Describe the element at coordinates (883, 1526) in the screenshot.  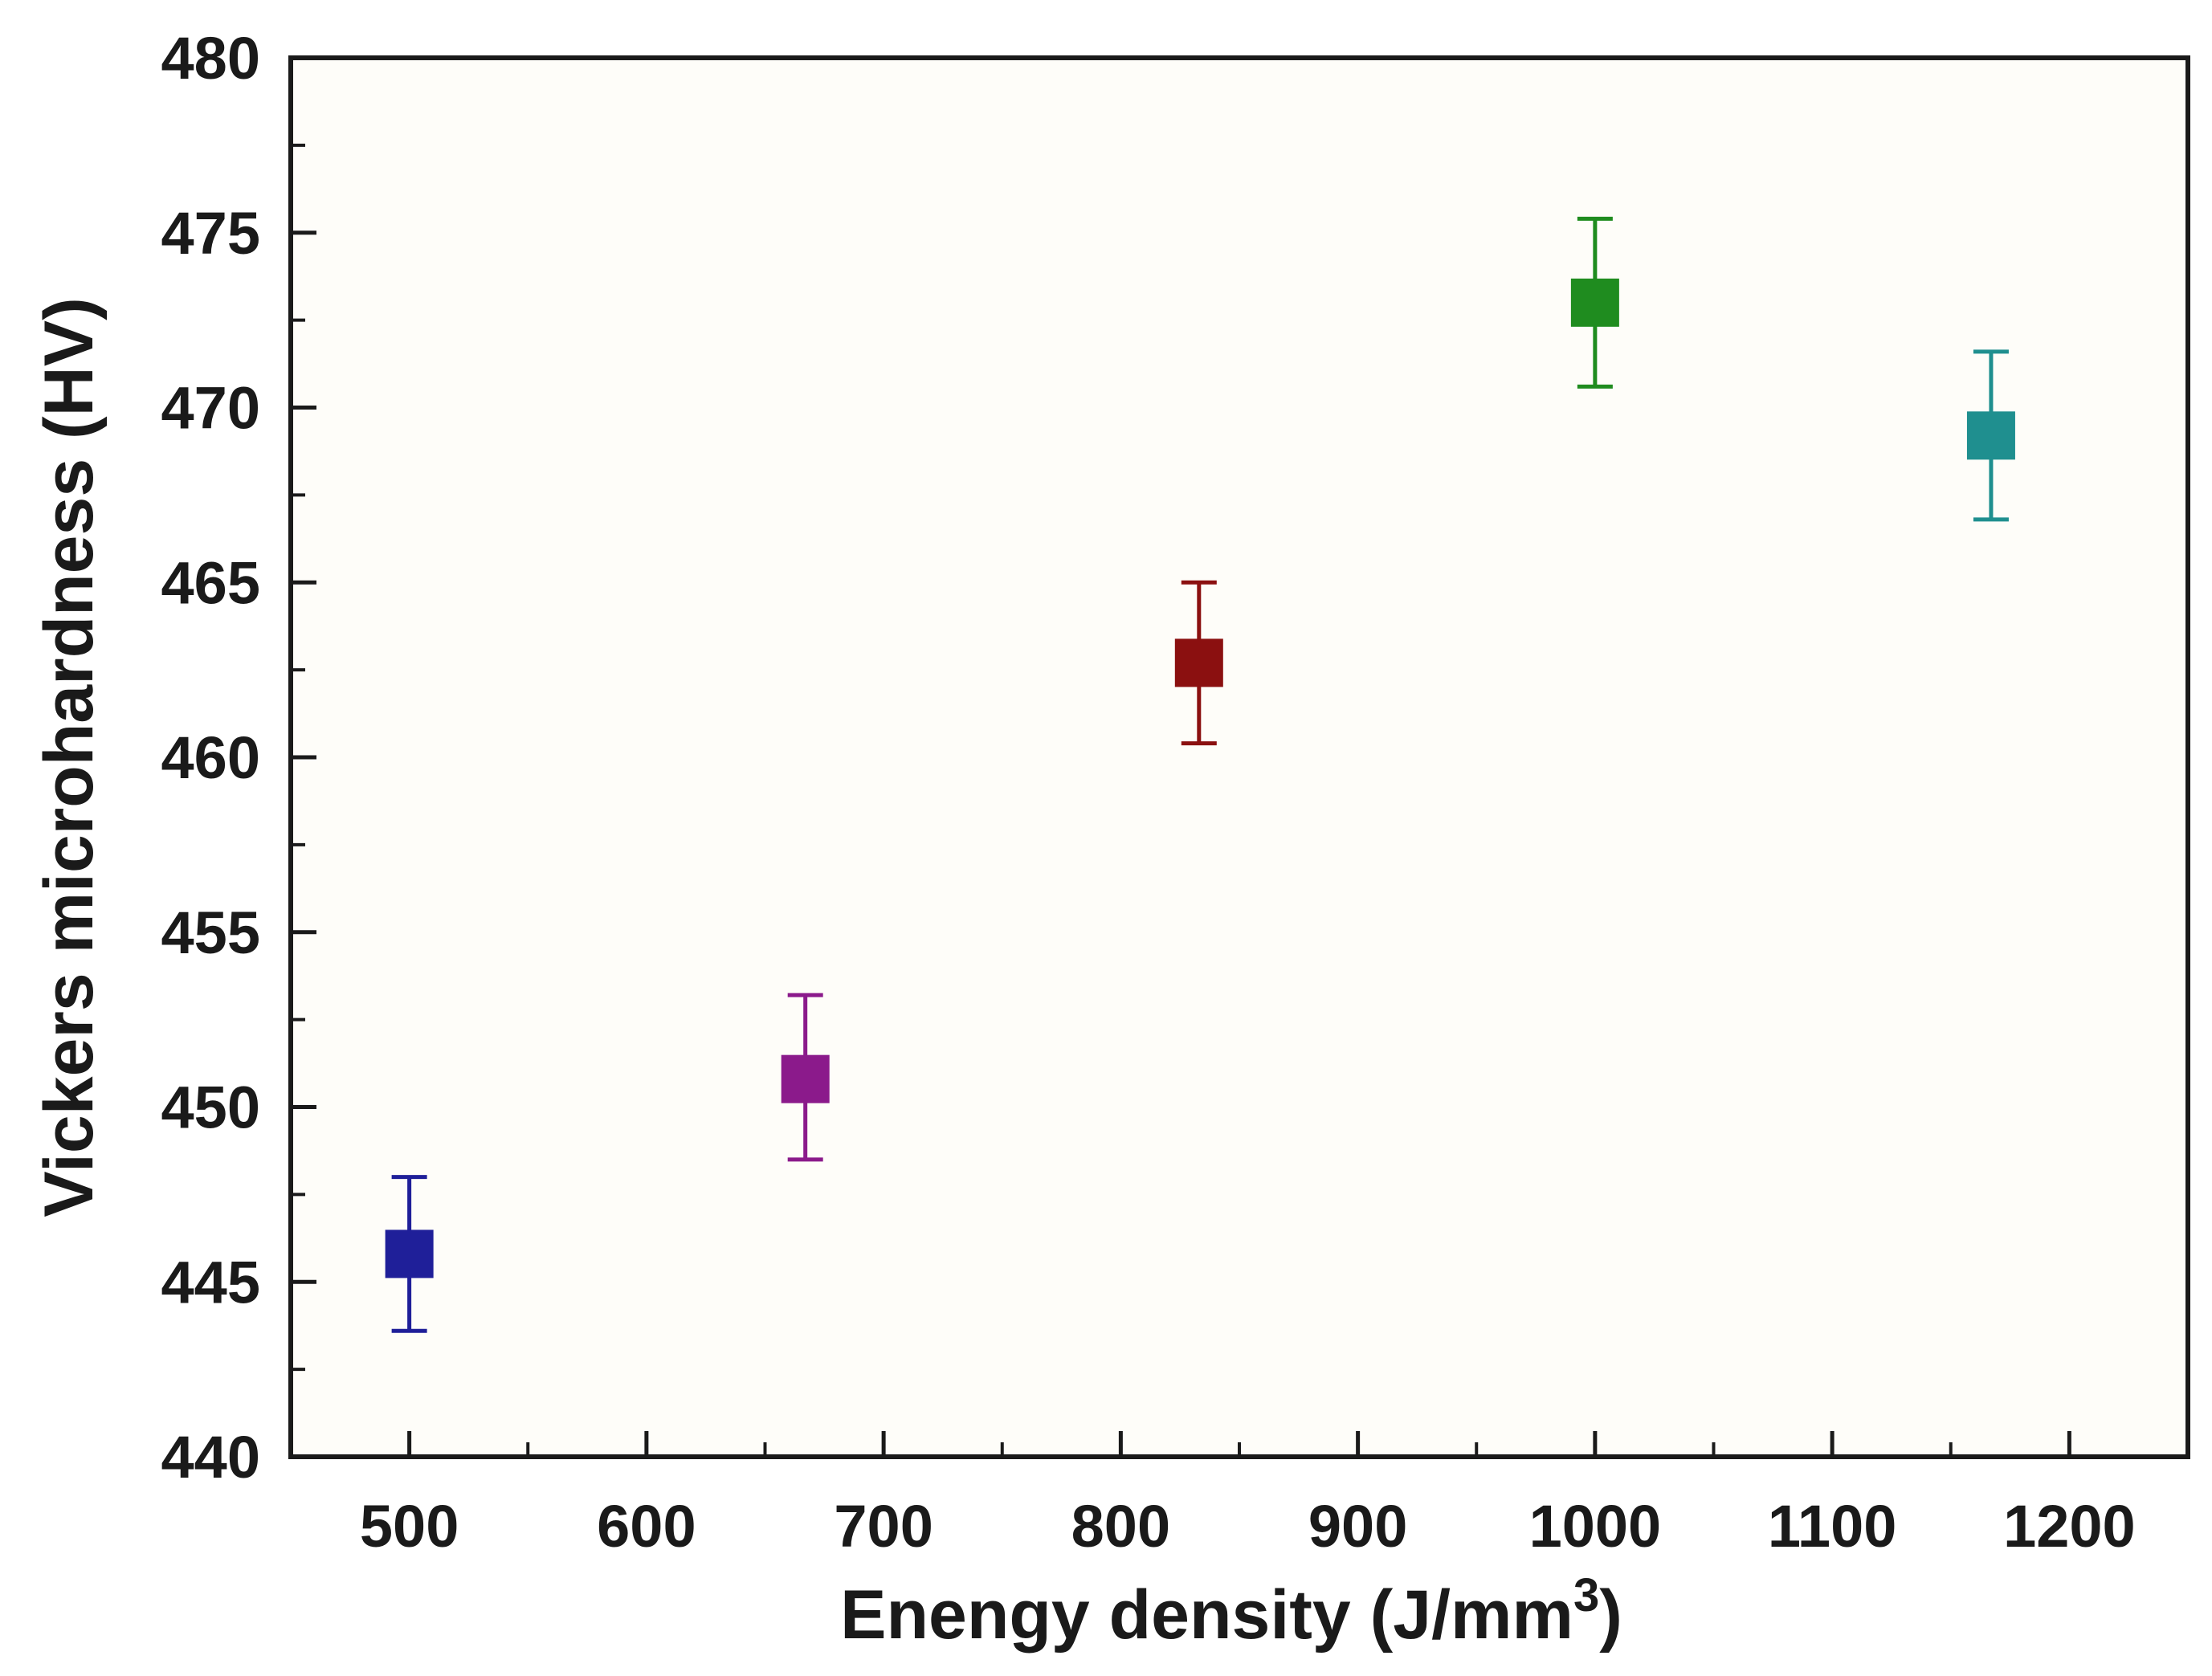
I see `x-tick-label: 700` at that location.